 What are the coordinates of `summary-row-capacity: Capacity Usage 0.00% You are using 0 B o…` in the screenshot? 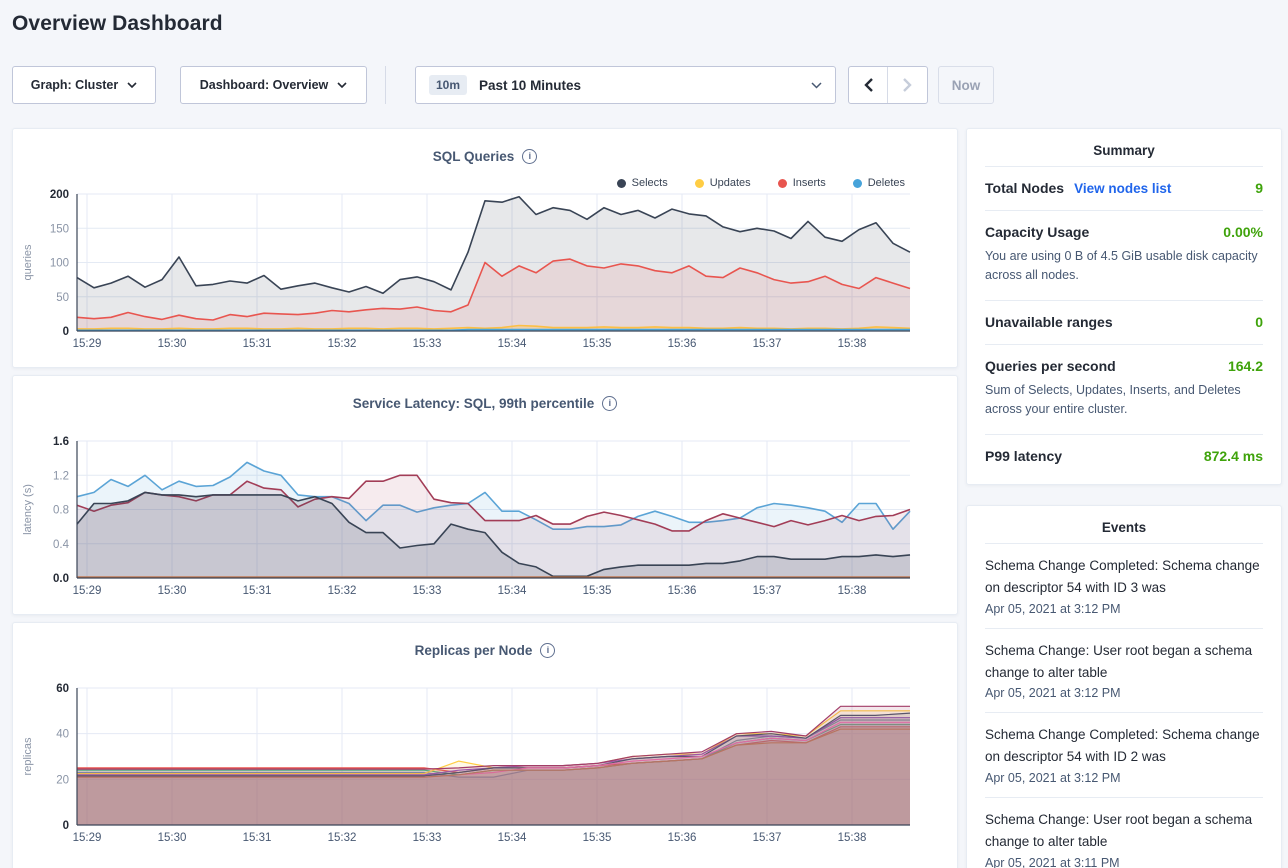 It's located at (1124, 255).